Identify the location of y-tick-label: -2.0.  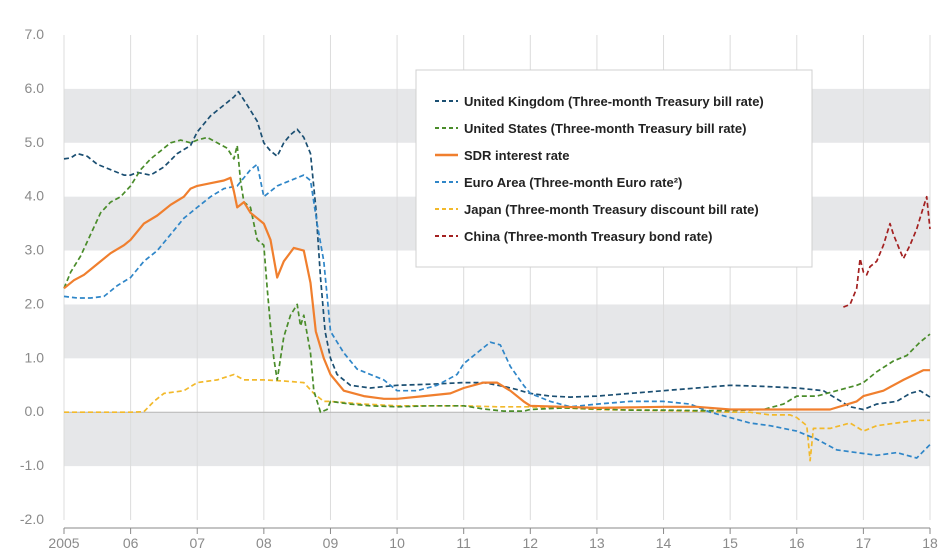
(32, 519).